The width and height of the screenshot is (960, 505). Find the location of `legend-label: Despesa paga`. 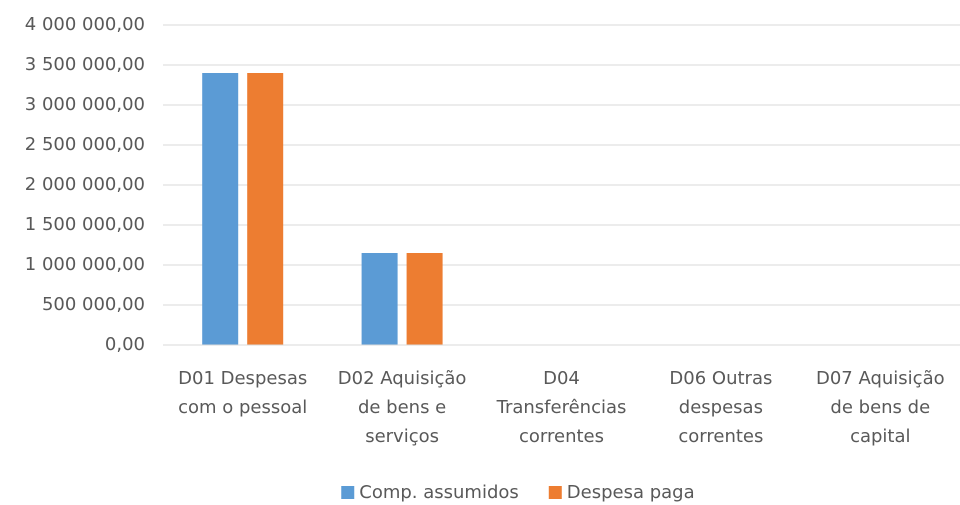

legend-label: Despesa paga is located at coordinates (631, 492).